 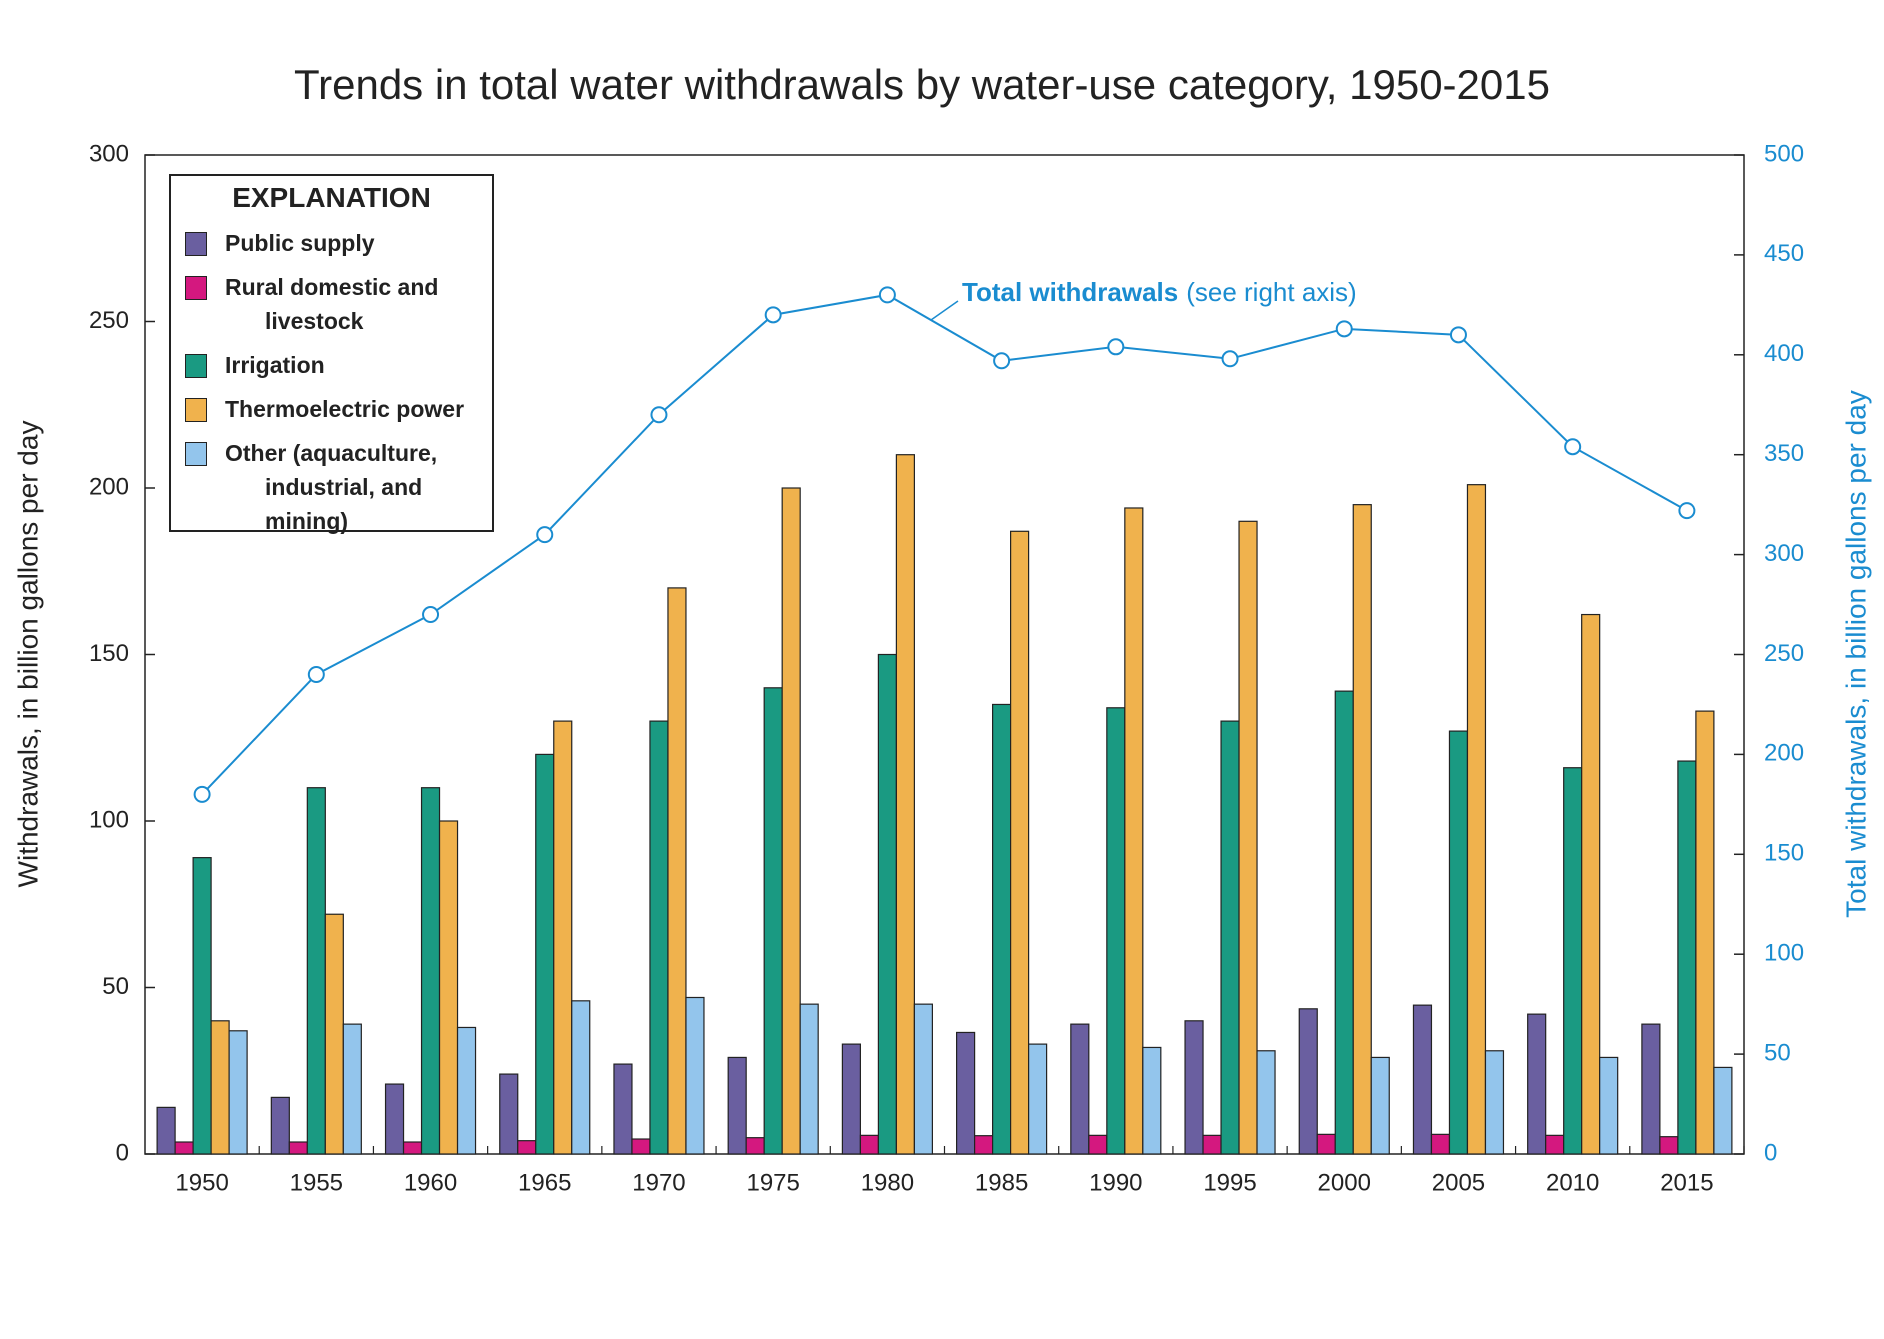 What do you see at coordinates (1784, 153) in the screenshot?
I see `y2-tick-label: 500` at bounding box center [1784, 153].